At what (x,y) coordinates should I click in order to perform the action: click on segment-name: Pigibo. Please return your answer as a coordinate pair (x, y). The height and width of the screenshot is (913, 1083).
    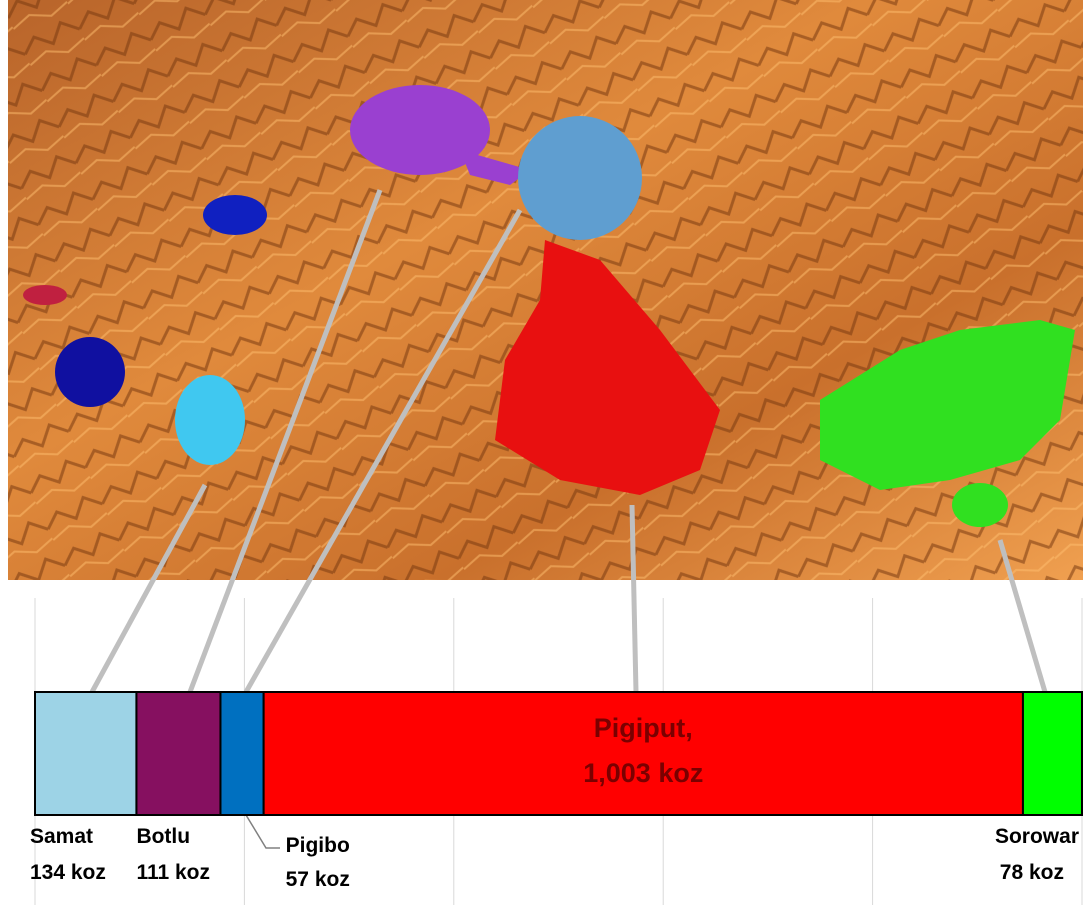
    Looking at the image, I should click on (318, 845).